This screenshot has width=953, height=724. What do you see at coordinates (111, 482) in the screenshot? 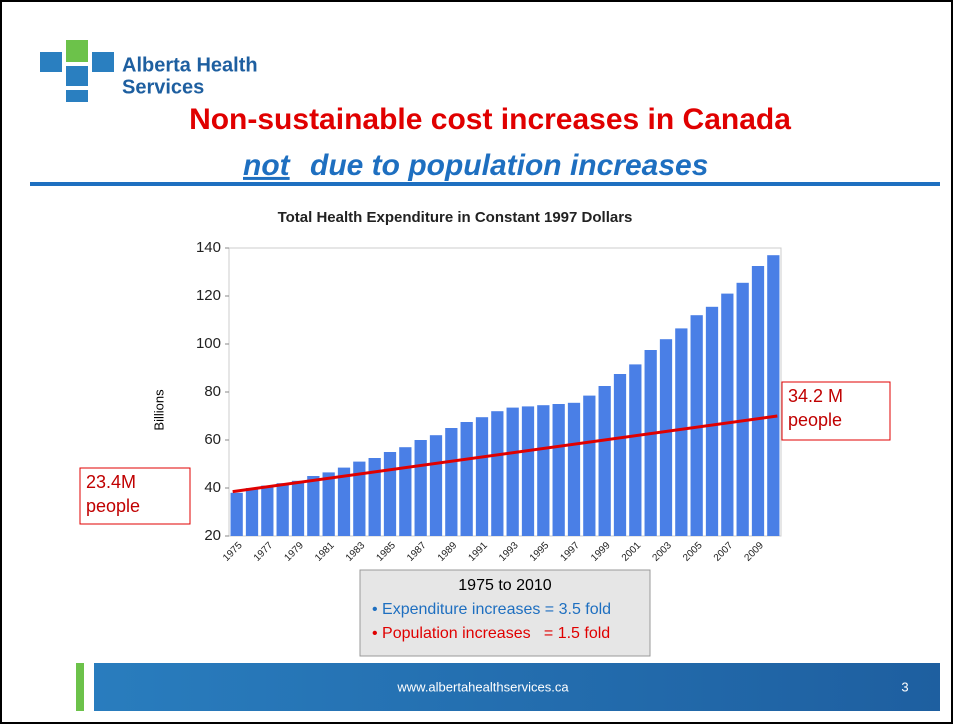
I see `annotation-text: 23.4M` at bounding box center [111, 482].